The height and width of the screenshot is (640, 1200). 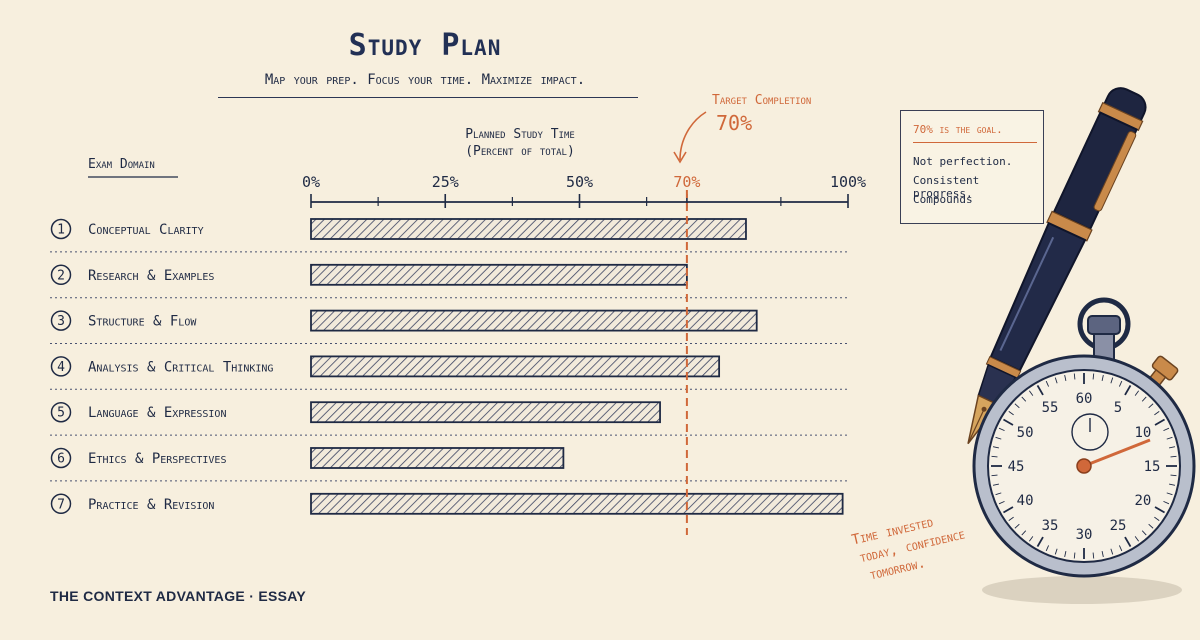 I want to click on y-axis-label: Exam Domain, so click(x=121, y=164).